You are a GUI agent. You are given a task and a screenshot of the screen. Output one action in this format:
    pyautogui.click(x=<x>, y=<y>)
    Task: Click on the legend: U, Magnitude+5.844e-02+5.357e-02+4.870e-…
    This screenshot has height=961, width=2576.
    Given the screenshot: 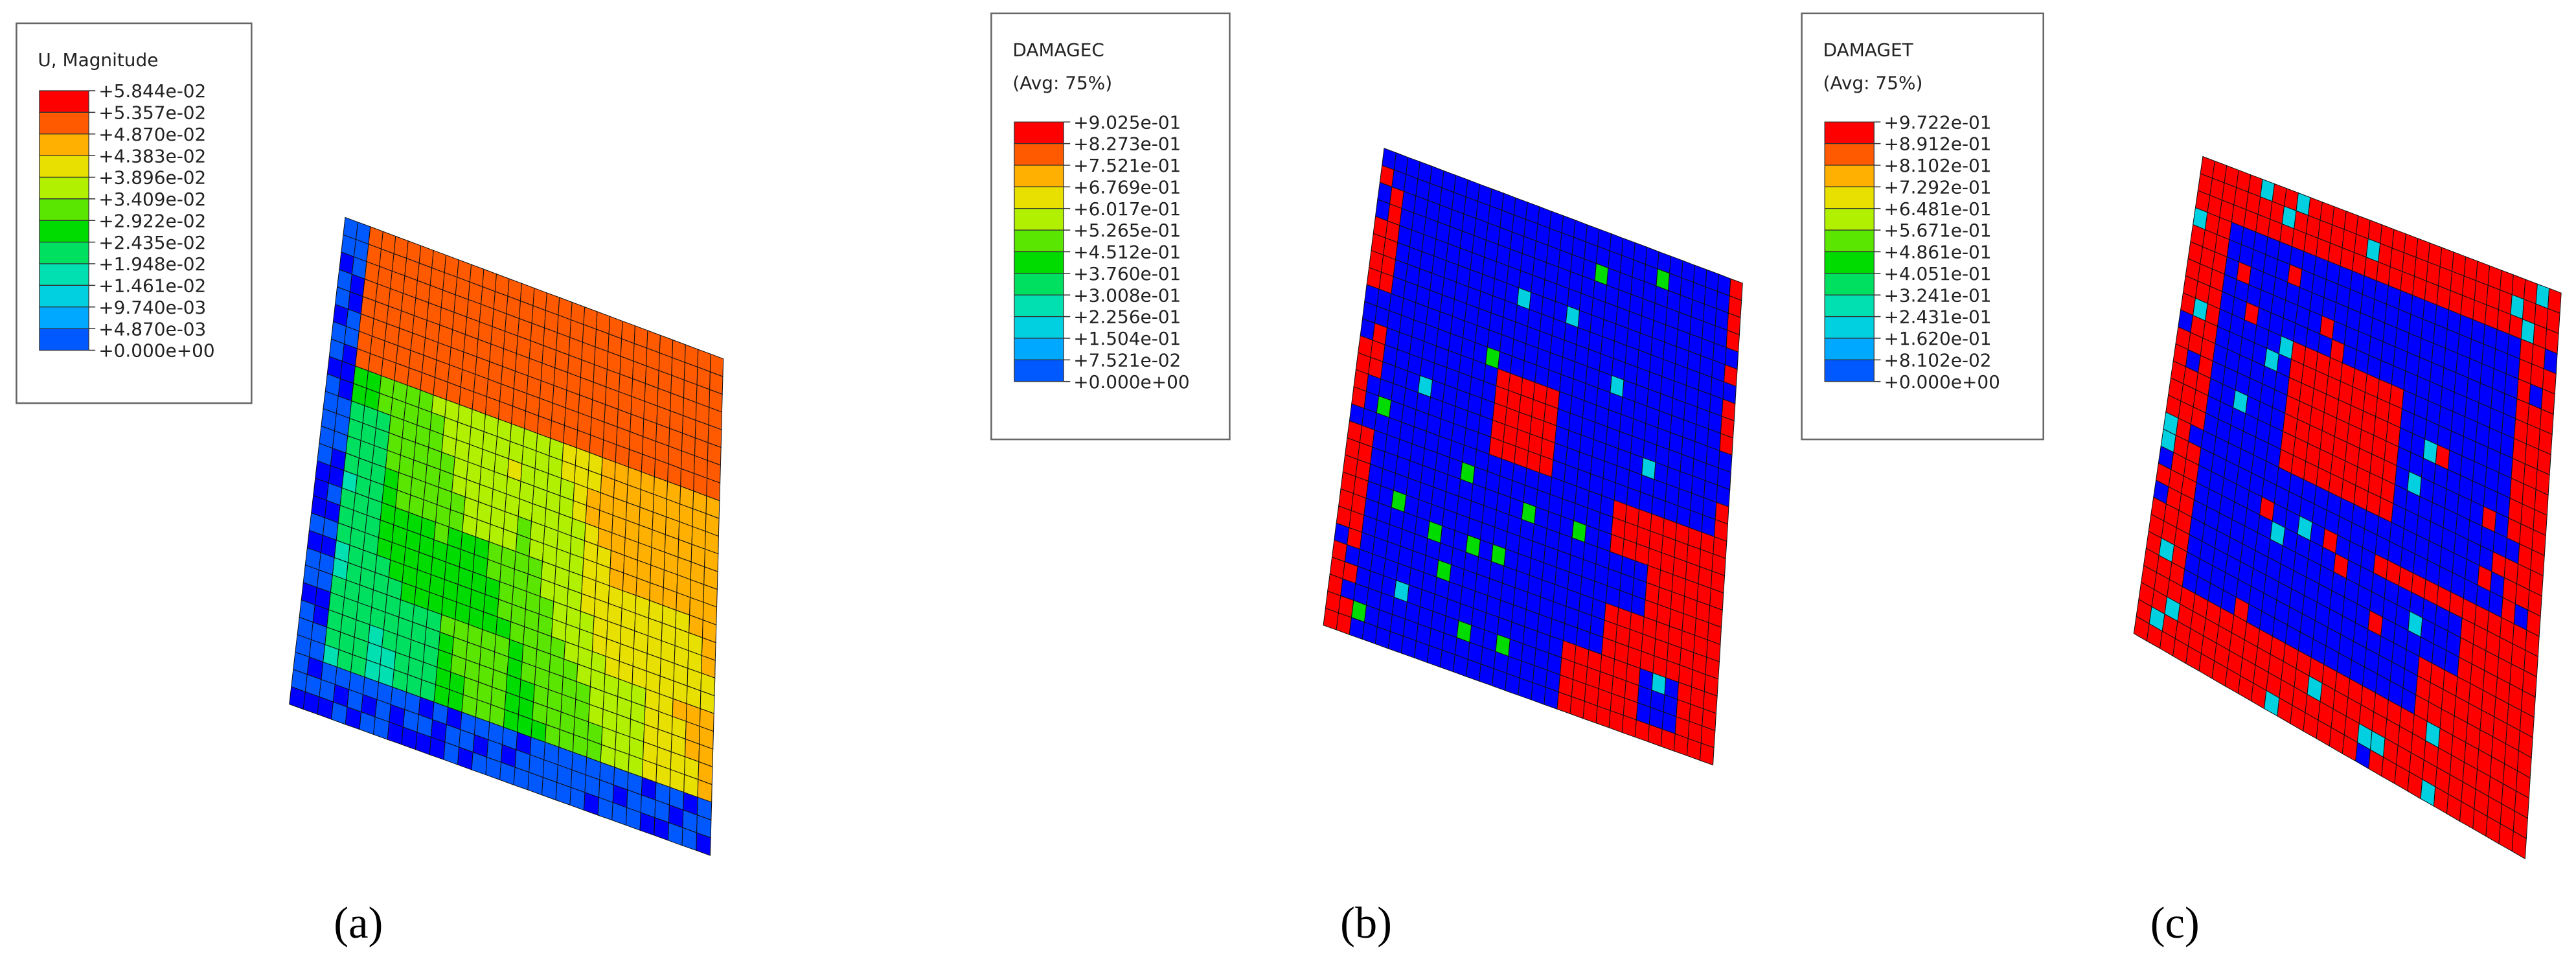 What is the action you would take?
    pyautogui.click(x=134, y=213)
    